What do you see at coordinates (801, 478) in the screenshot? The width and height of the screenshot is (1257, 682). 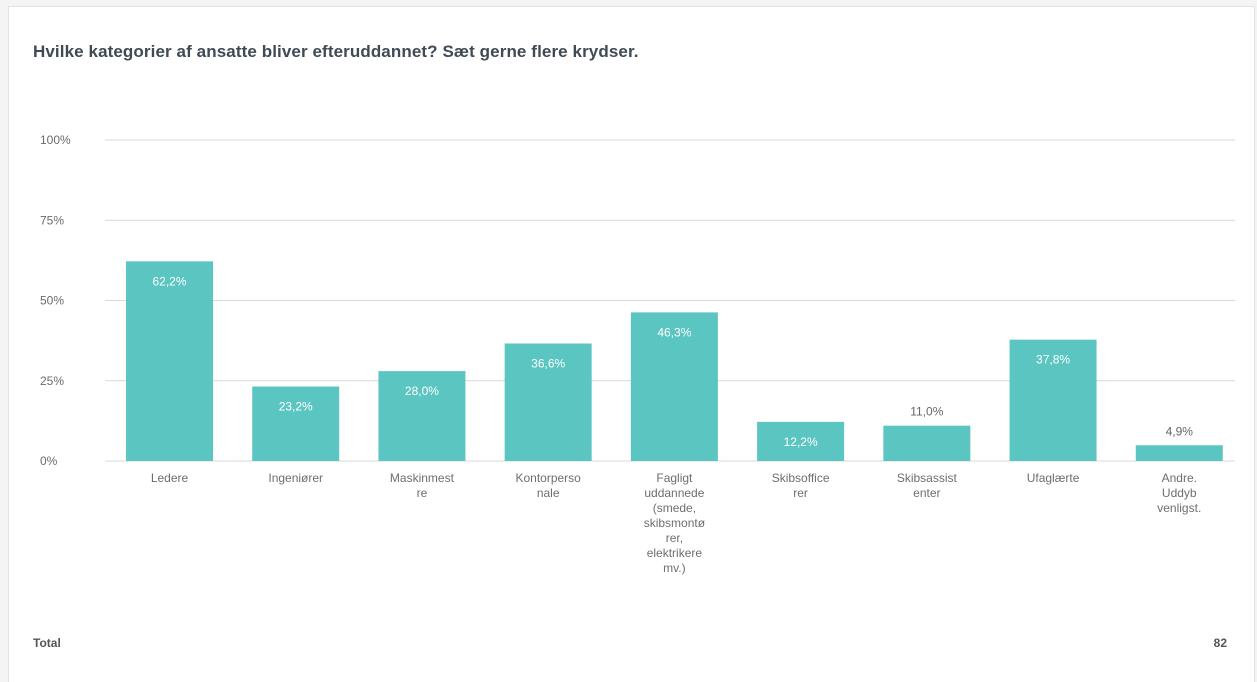 I see `category-label-line: Skibsoffice` at bounding box center [801, 478].